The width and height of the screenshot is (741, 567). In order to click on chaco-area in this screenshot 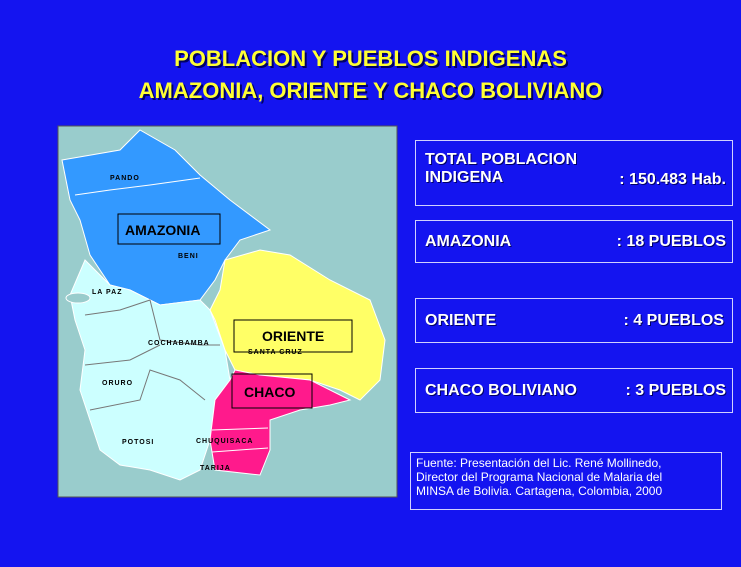, I will do `click(280, 422)`.